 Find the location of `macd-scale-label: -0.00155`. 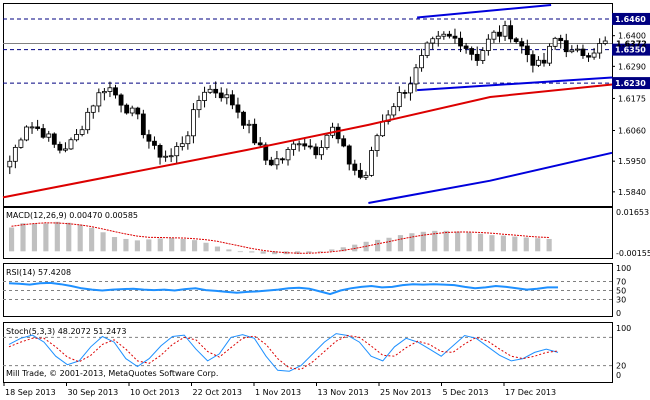

macd-scale-label: -0.00155 is located at coordinates (633, 253).